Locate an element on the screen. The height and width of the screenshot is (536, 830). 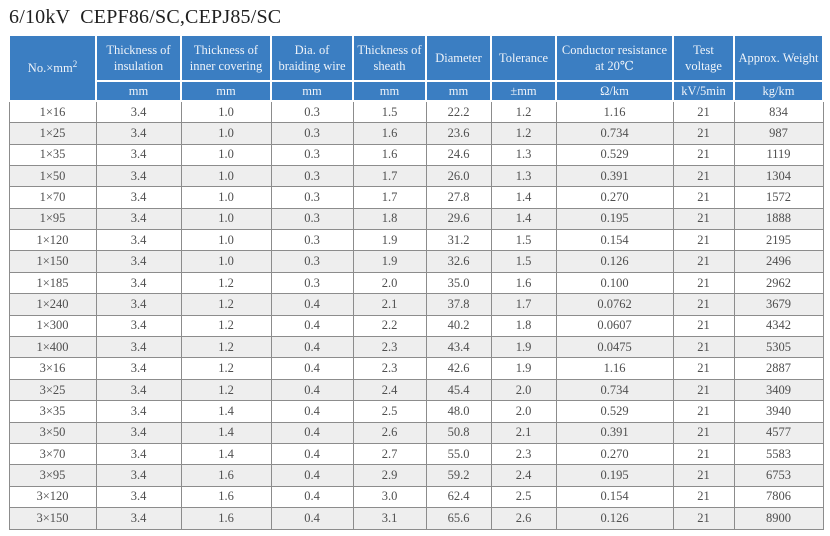
table-row: 1×150 3.4 1.0 0.3 1.9 32.6 1.5 0.126 21 2496 is located at coordinates (416, 261).